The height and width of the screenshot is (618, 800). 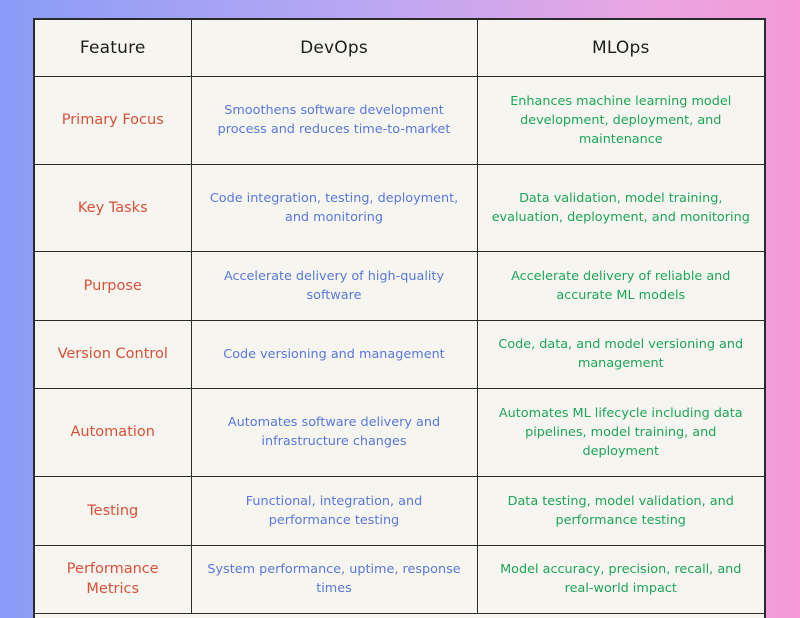 What do you see at coordinates (334, 48) in the screenshot?
I see `header-devops: DevOps` at bounding box center [334, 48].